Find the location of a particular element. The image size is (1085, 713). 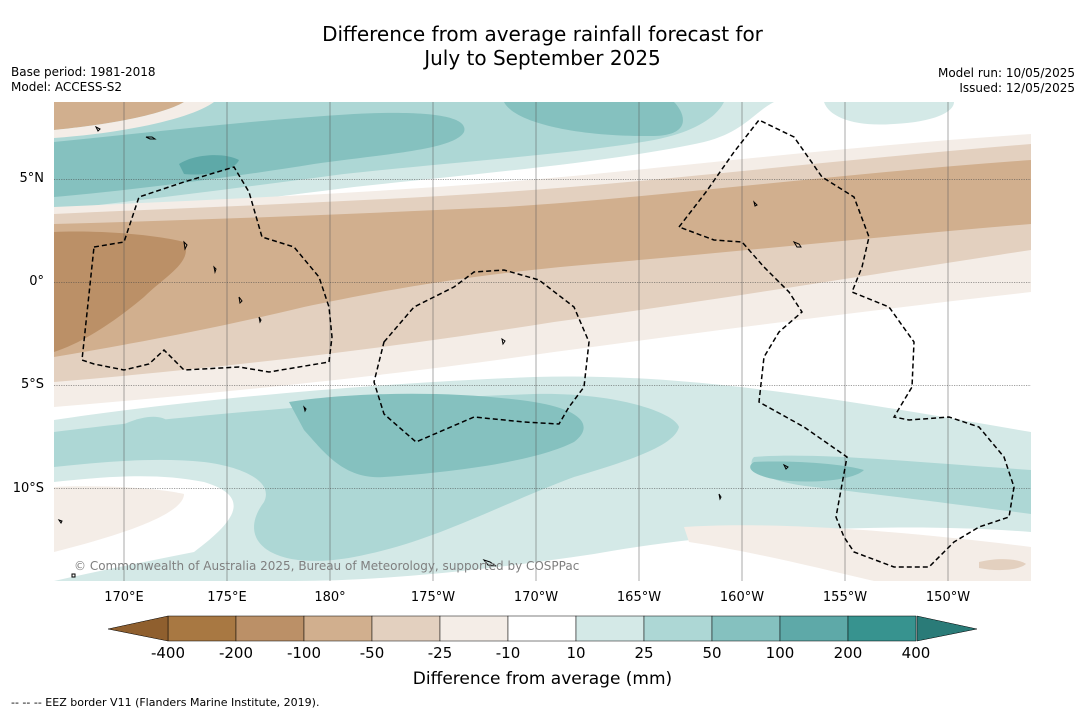

colorbar-tick: -25 is located at coordinates (440, 653).